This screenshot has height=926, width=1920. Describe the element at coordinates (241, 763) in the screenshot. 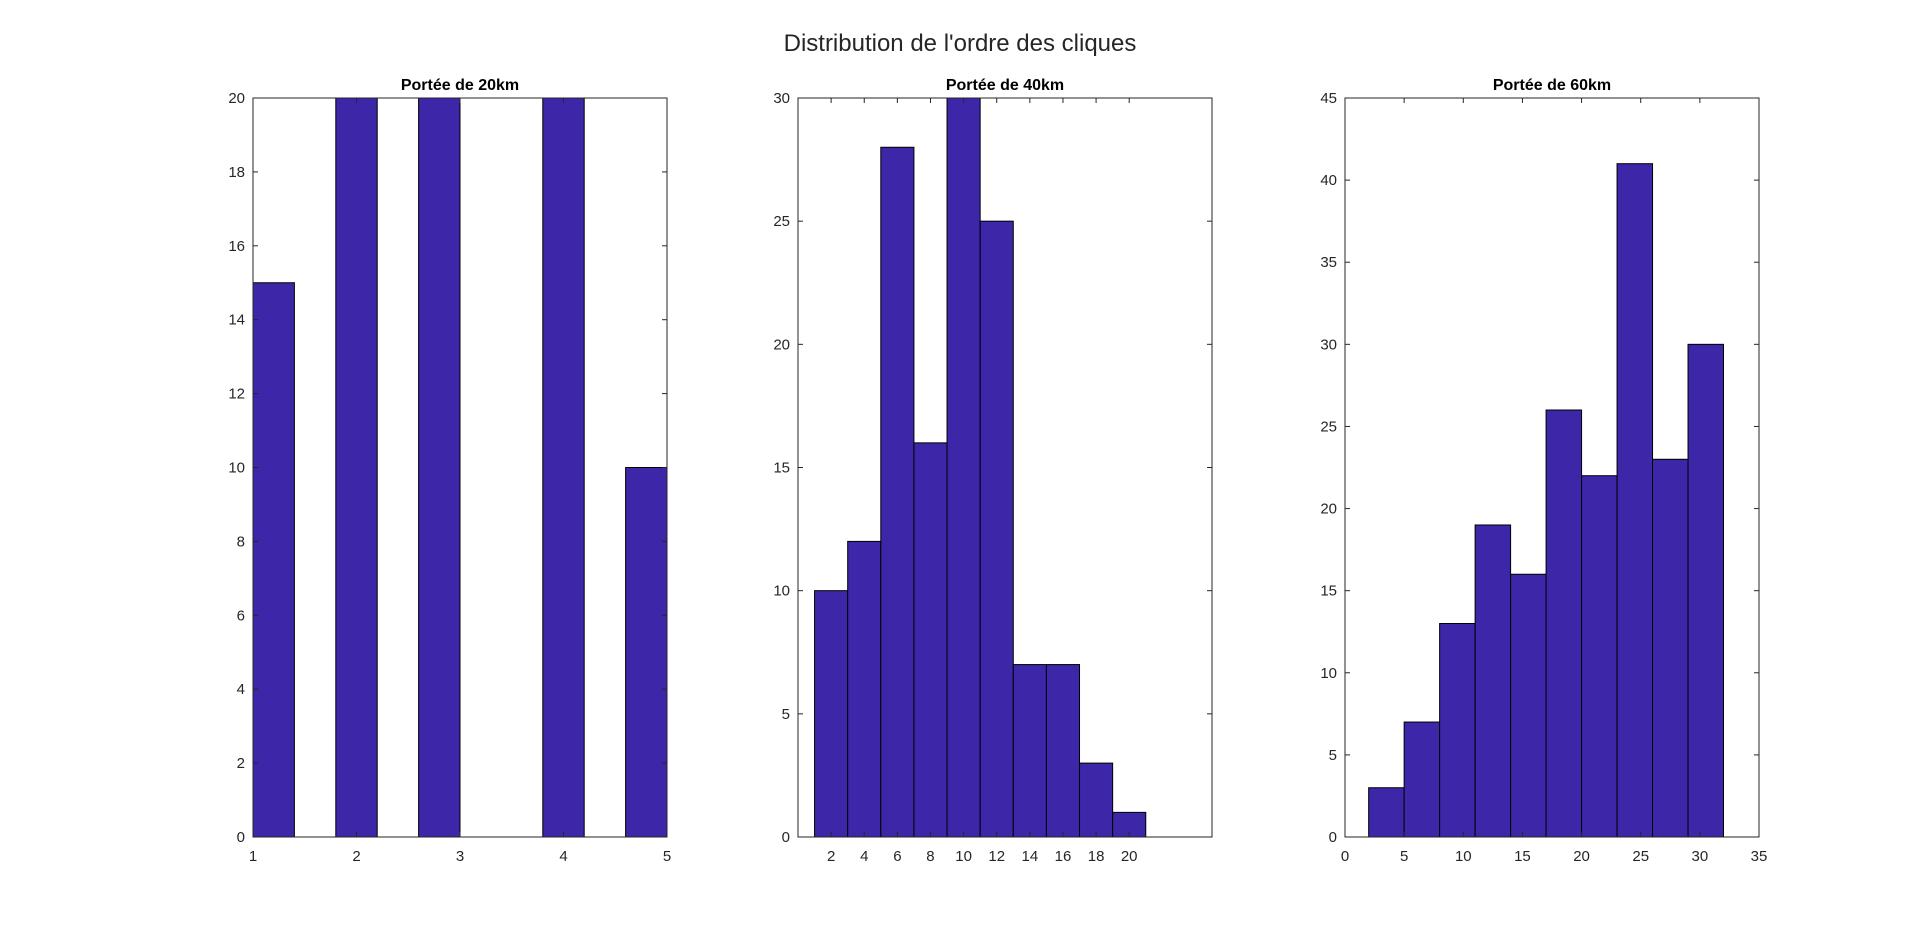

I see `y-tick-label: 2` at that location.